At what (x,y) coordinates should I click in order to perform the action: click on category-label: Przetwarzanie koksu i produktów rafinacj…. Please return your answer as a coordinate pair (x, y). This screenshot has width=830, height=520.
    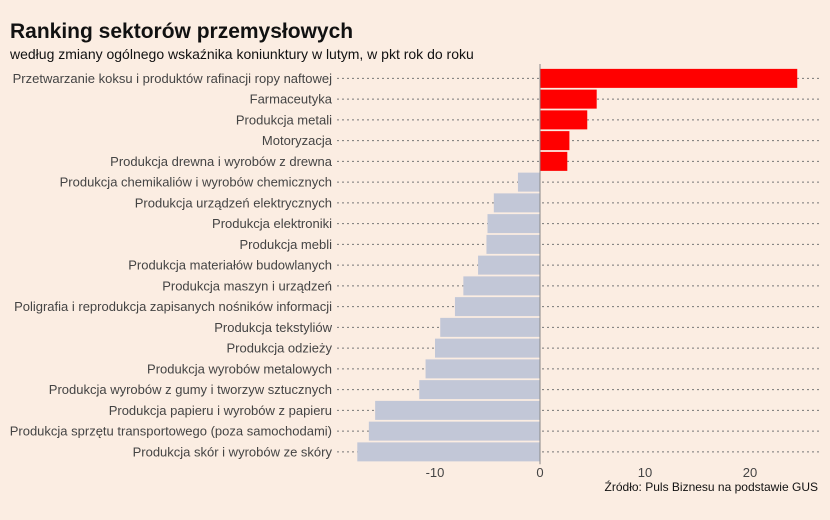
    Looking at the image, I should click on (172, 78).